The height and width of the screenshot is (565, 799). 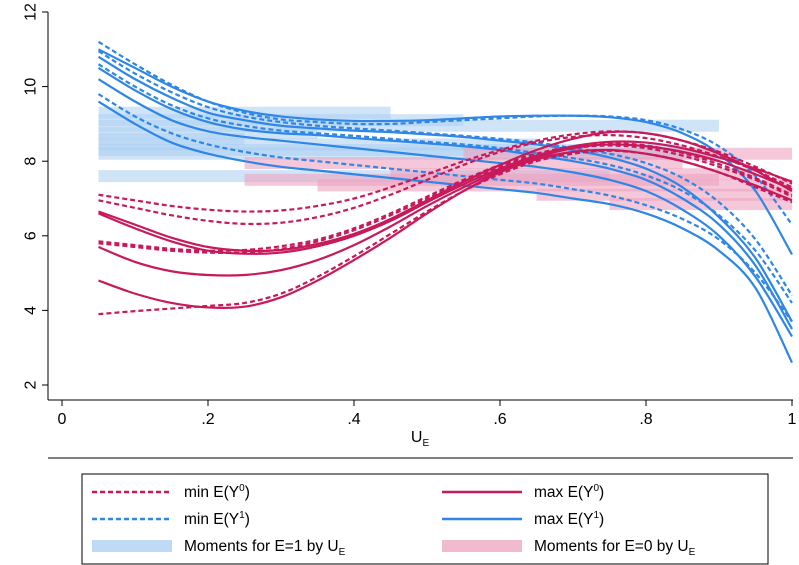 What do you see at coordinates (217, 492) in the screenshot?
I see `legend-label: min E(Y0)` at bounding box center [217, 492].